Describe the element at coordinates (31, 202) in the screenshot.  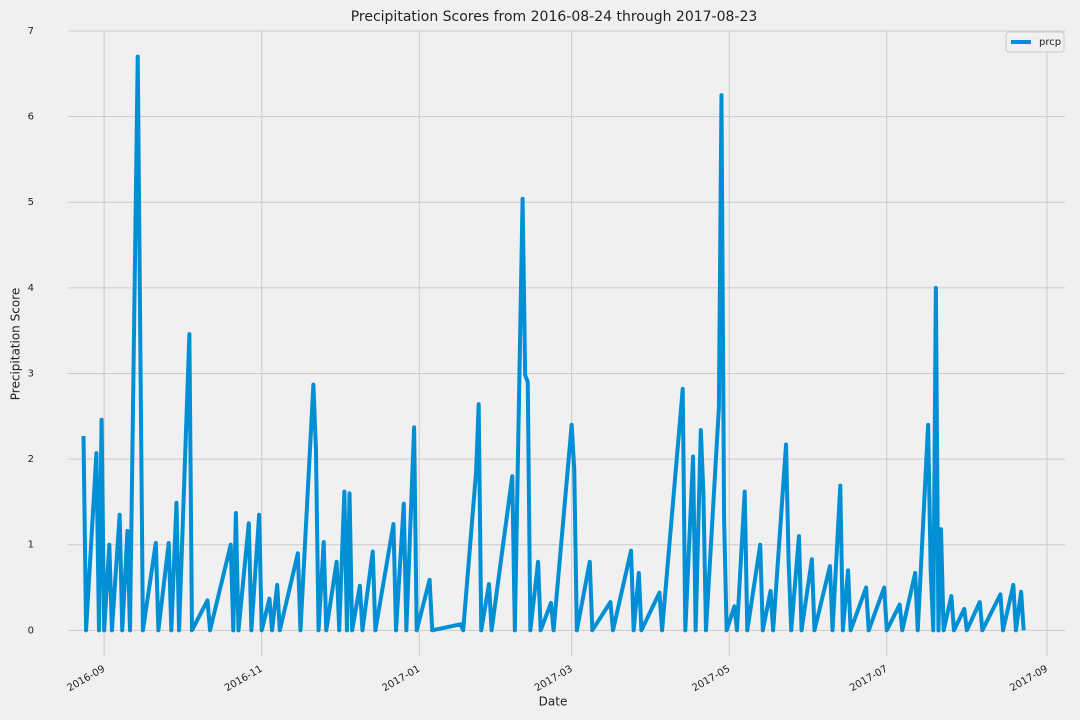
I see `y-tick-label: 5` at that location.